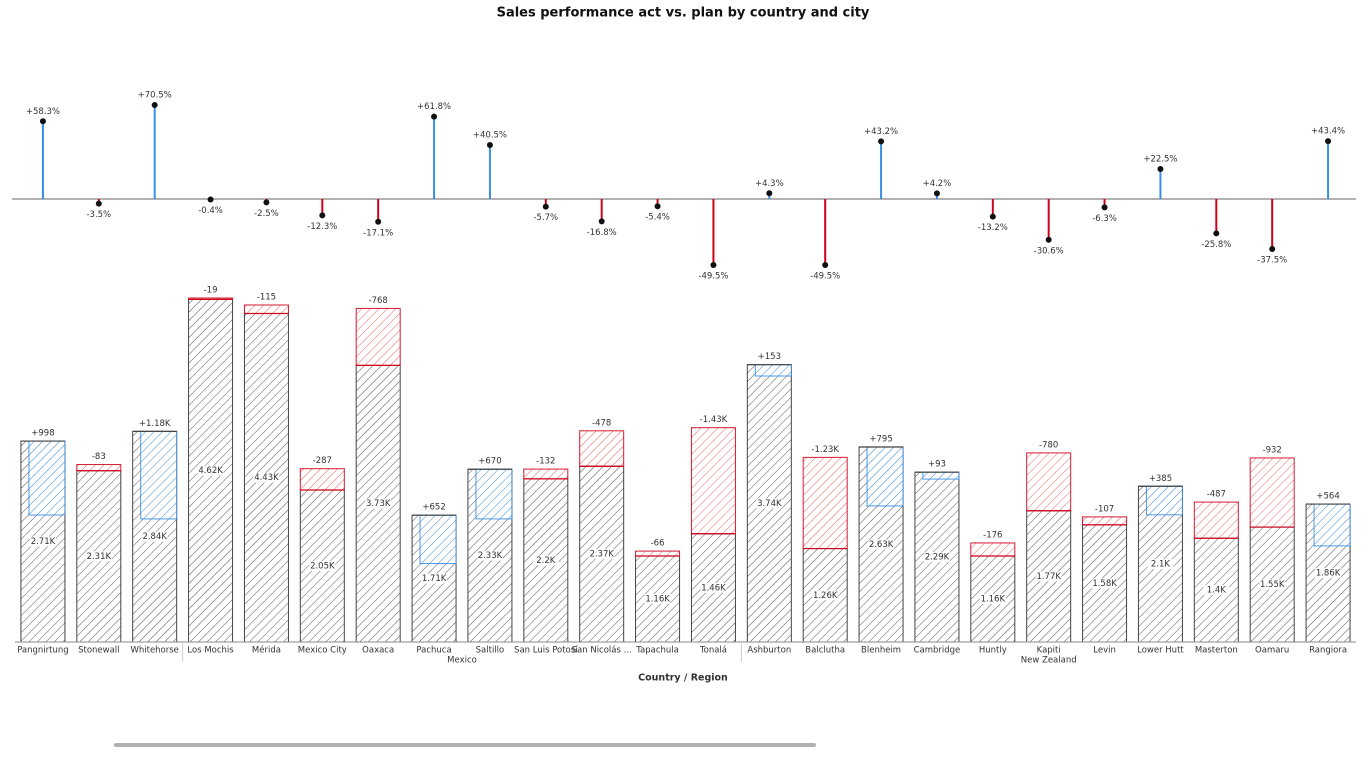 This screenshot has height=768, width=1366. I want to click on variance-label: -176, so click(992, 535).